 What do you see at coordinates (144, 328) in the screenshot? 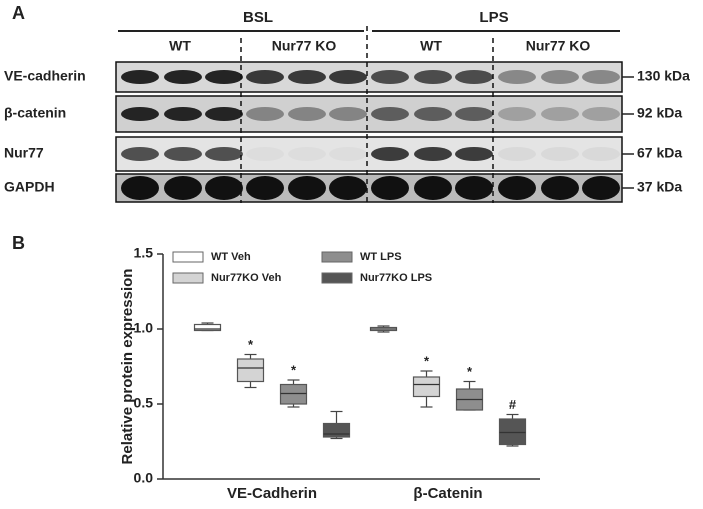
I see `y-tick-label: 1.0` at bounding box center [144, 328].